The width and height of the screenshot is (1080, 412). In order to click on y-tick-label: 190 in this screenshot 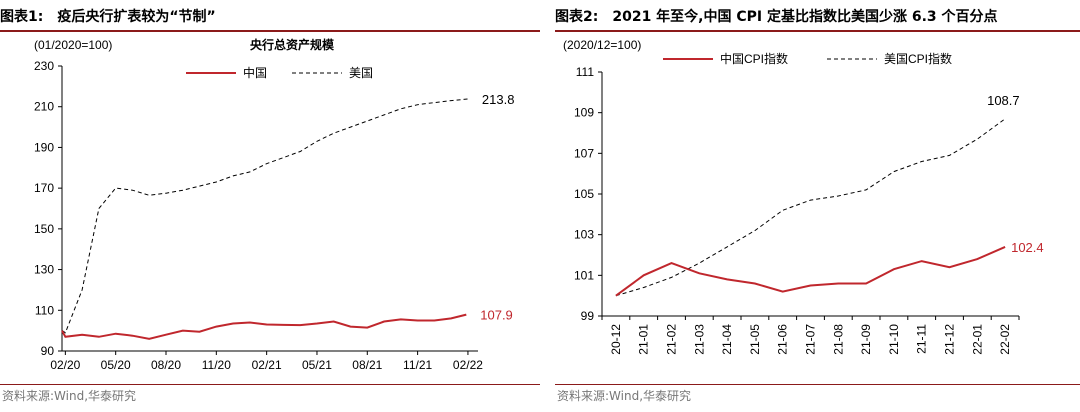, I will do `click(44, 147)`.